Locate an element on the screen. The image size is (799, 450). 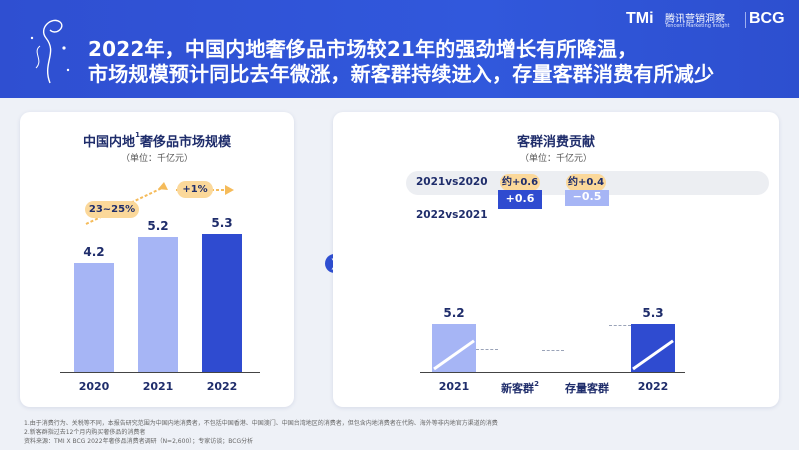
market-value-label-2021: 5.2 is located at coordinates (158, 225).